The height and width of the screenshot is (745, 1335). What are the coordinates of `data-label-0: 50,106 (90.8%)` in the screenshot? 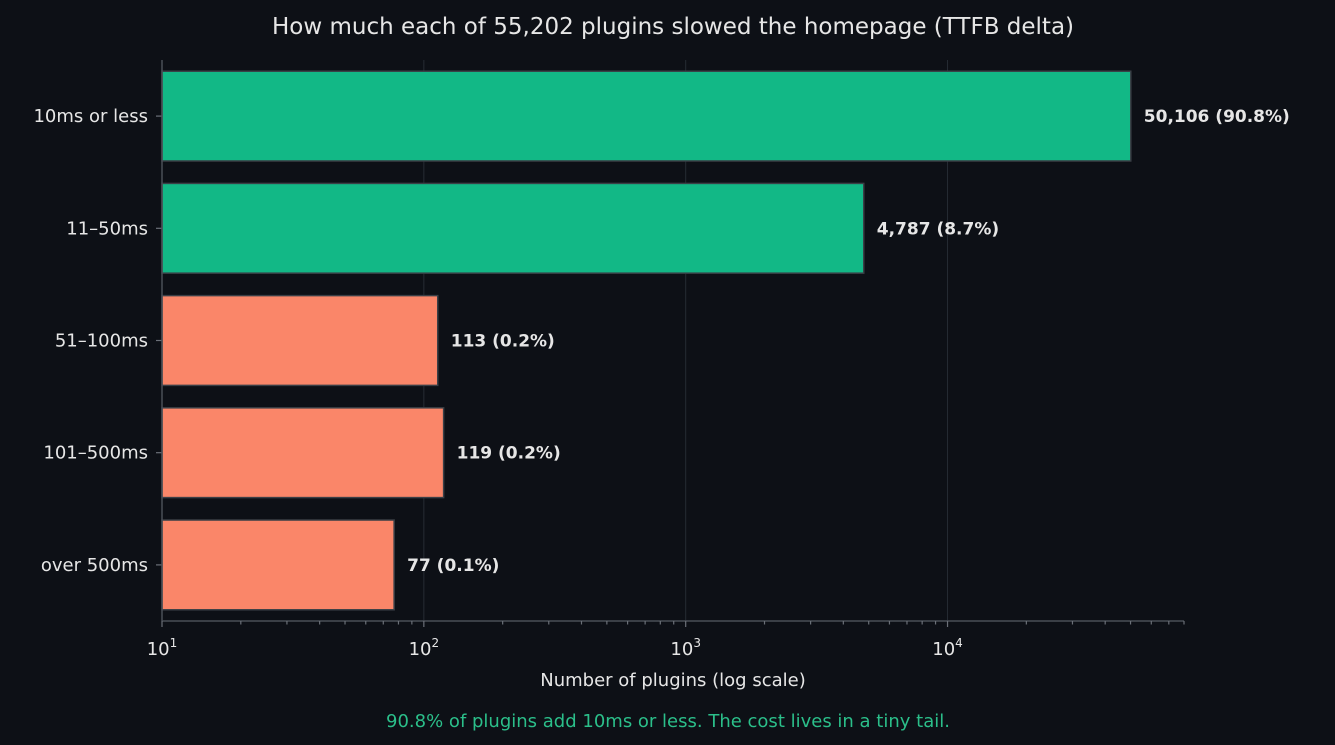 It's located at (1217, 117).